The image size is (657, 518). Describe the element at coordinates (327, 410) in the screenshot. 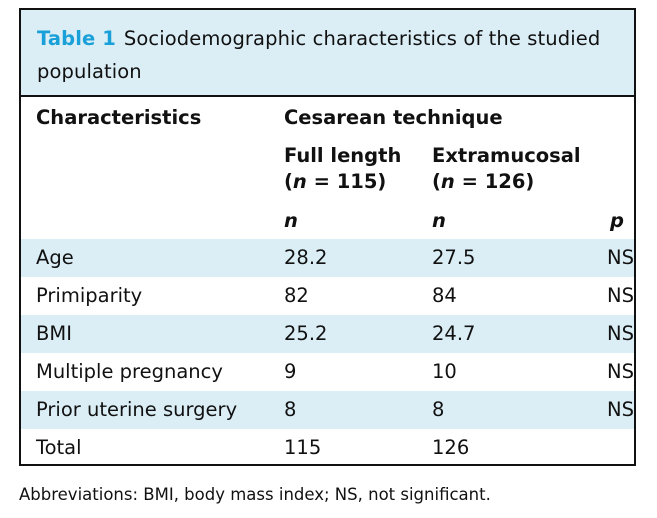

I see `table-row: Prior uterine surgery 8 8 NS` at that location.